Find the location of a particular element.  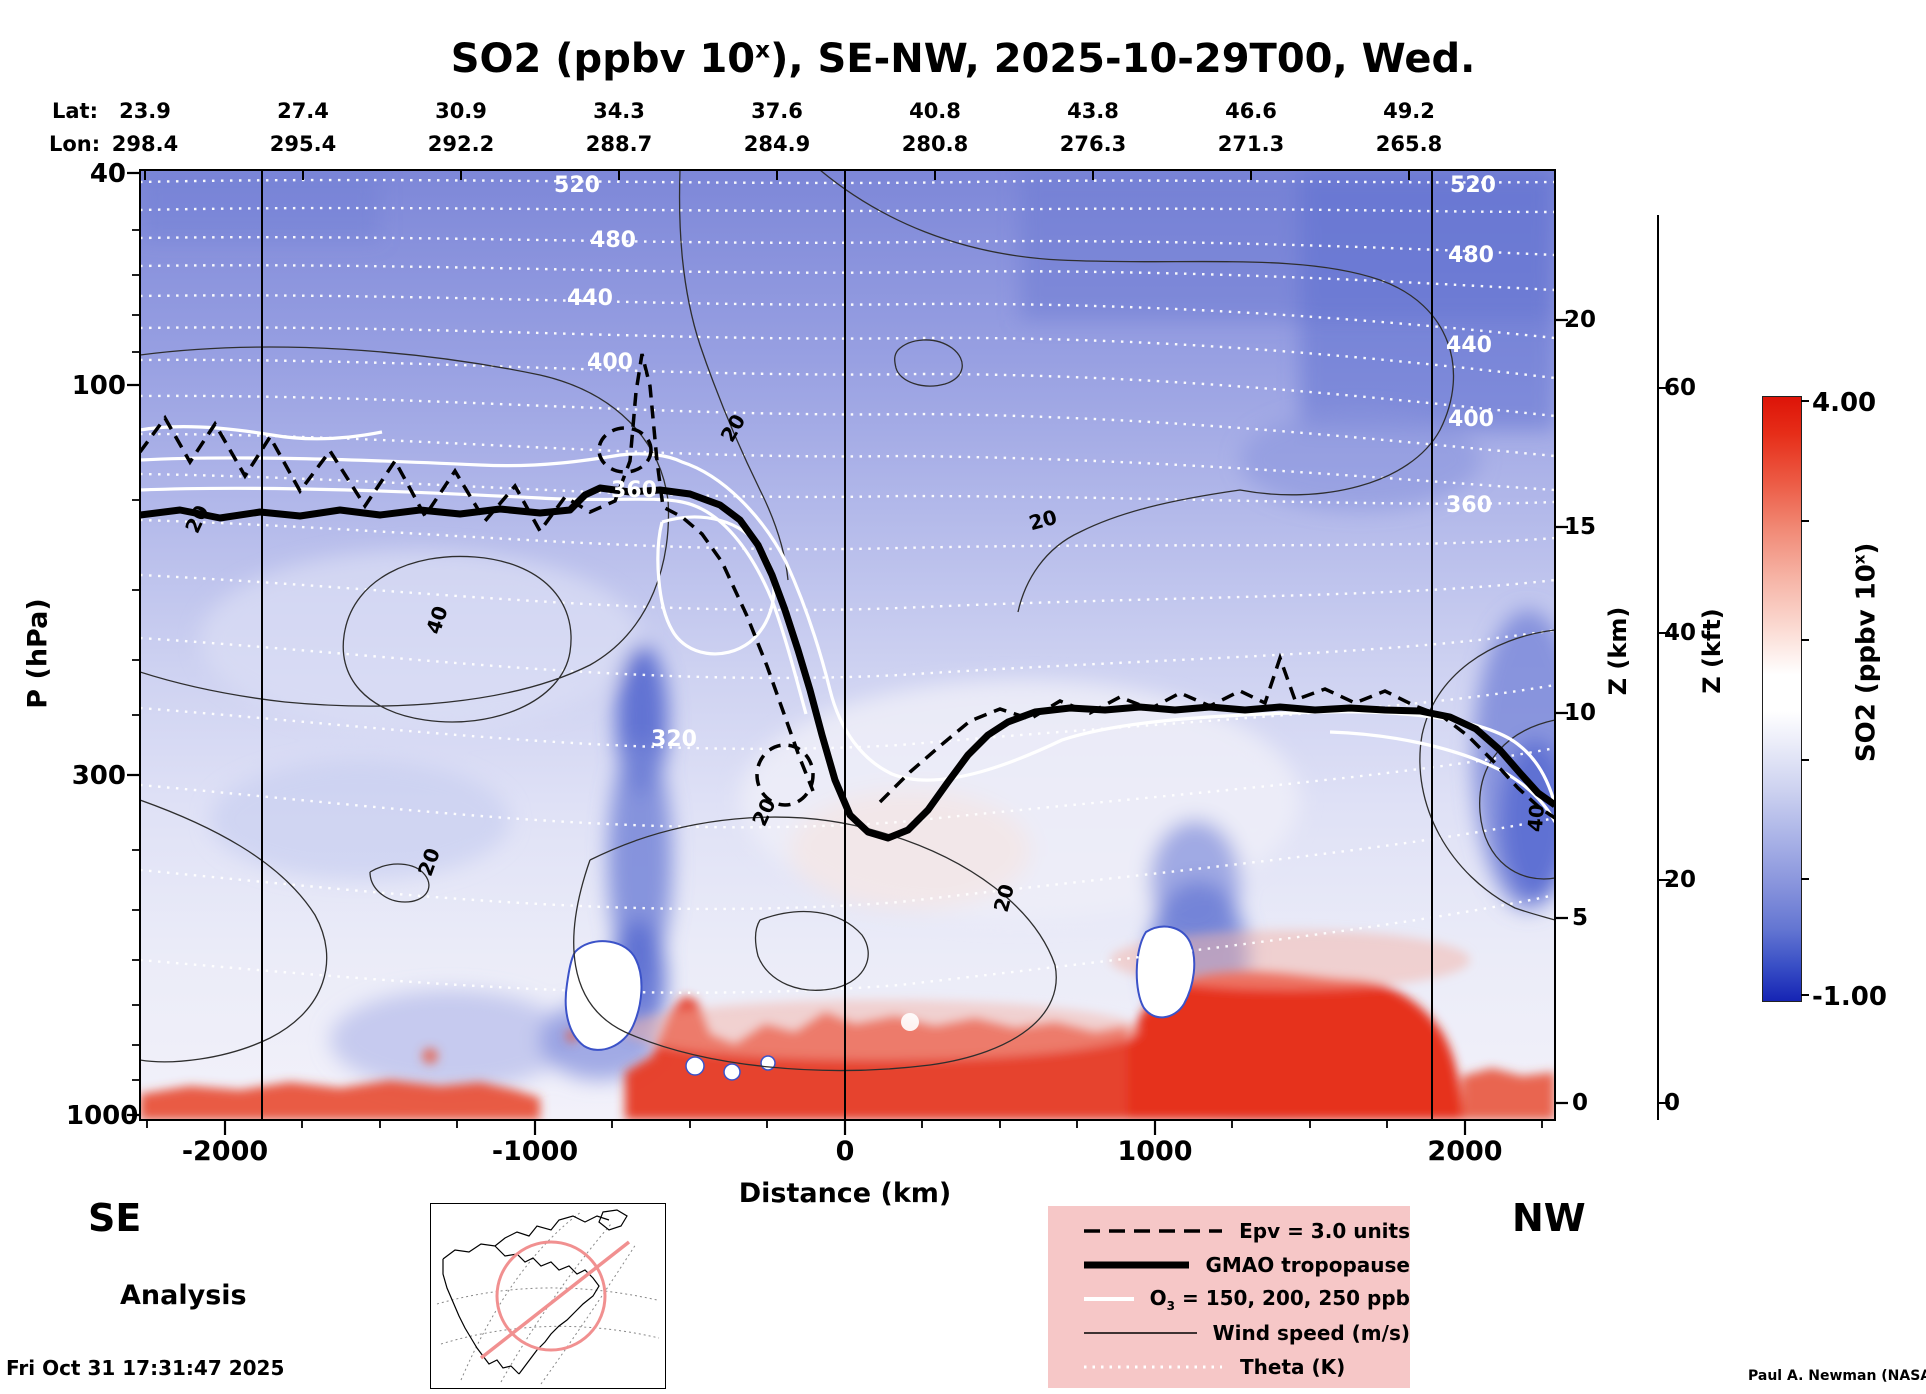

timestamp: Fri Oct 31 17:31:47 2025 is located at coordinates (145, 1368).